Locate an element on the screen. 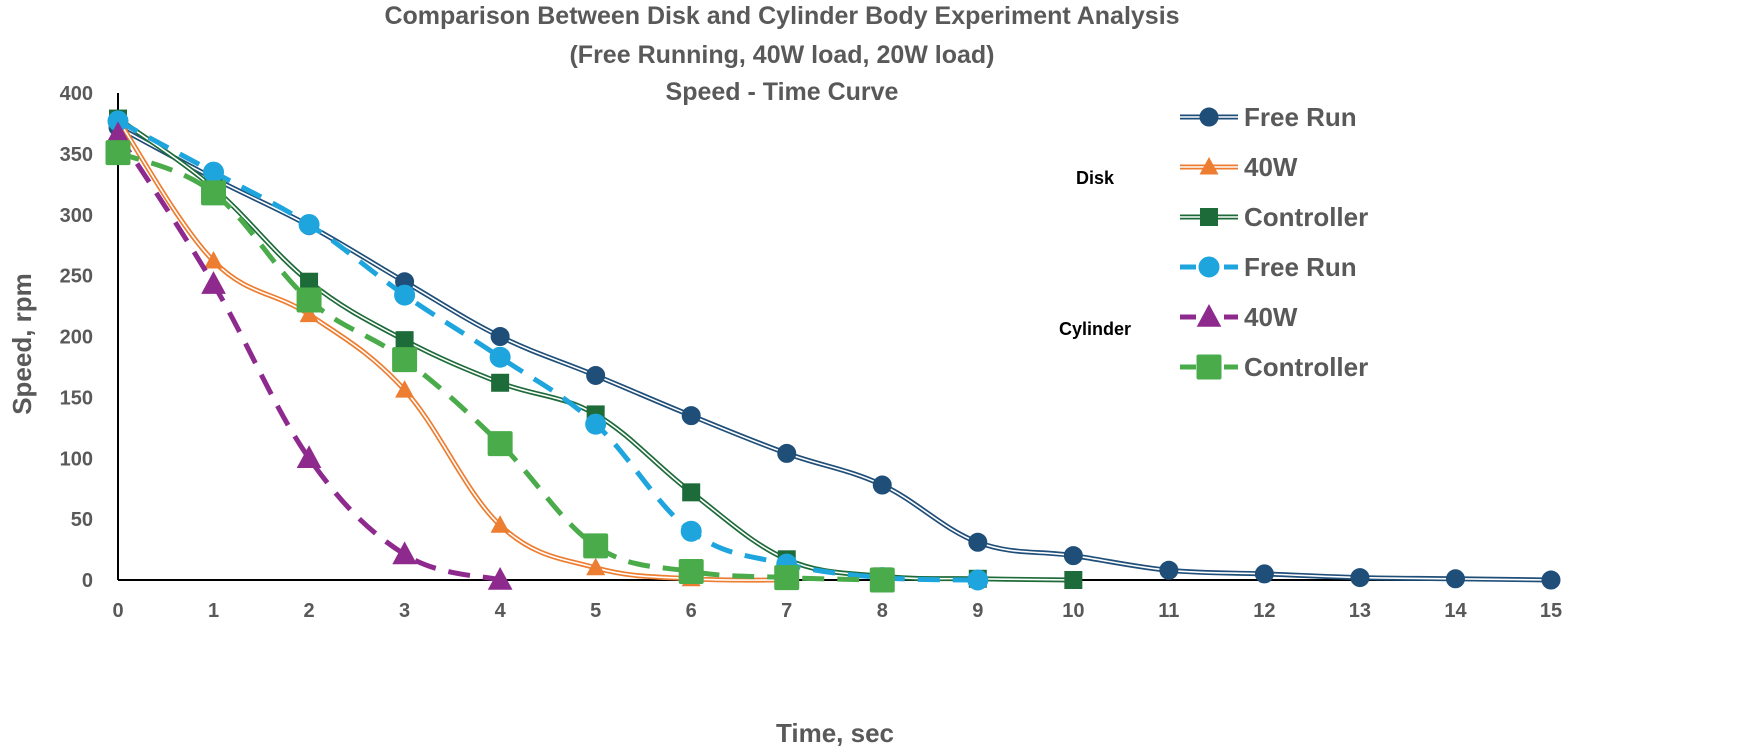 The height and width of the screenshot is (752, 1755). legend-group-label: Disk is located at coordinates (1095, 178).